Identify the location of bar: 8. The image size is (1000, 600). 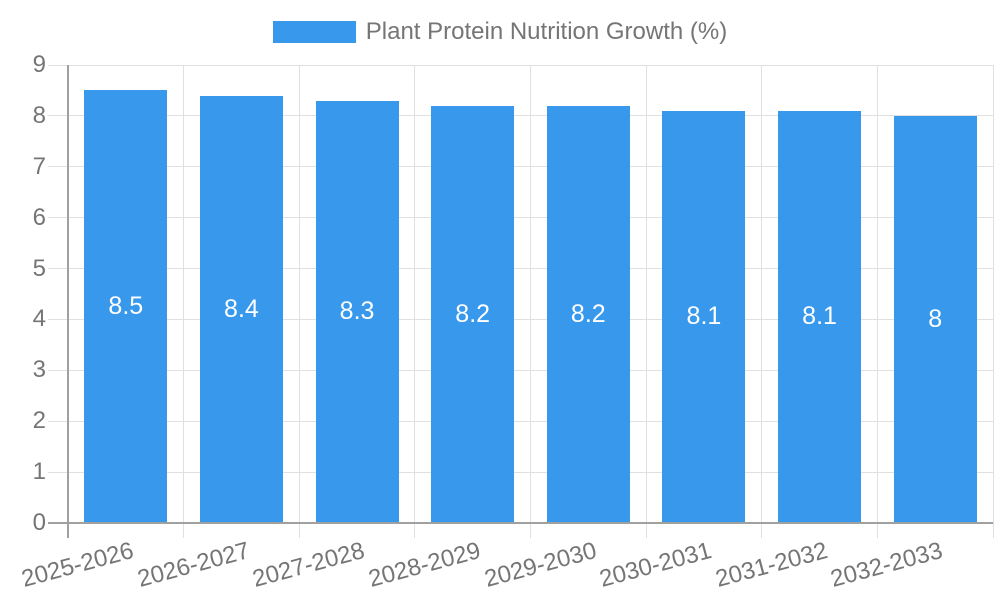
(935, 319).